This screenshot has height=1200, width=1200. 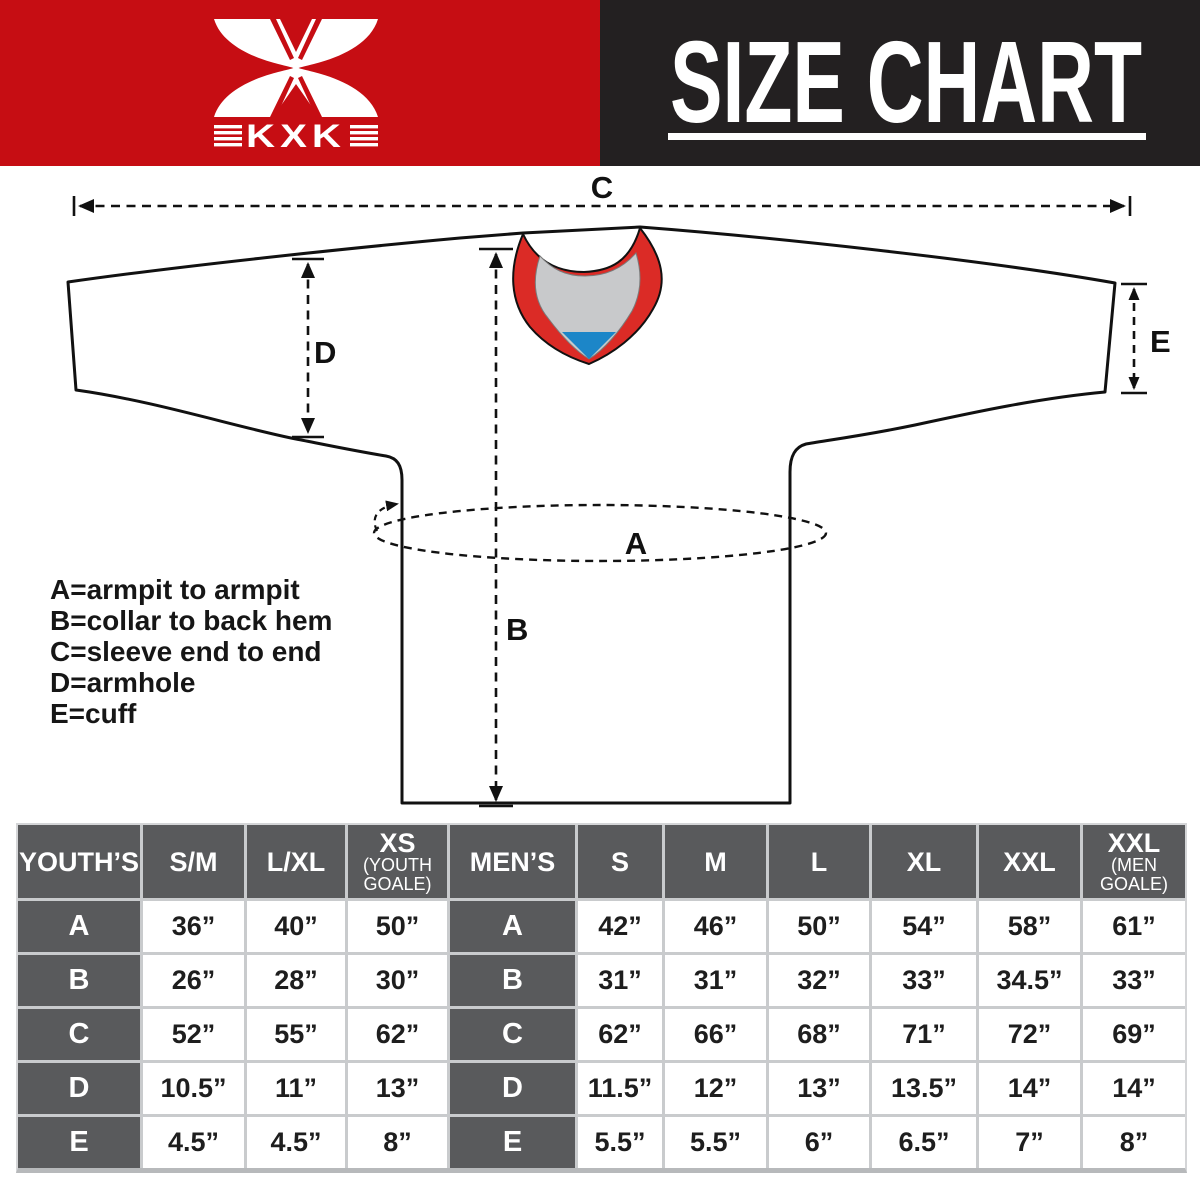 What do you see at coordinates (715, 1034) in the screenshot?
I see `size-cell: 66”` at bounding box center [715, 1034].